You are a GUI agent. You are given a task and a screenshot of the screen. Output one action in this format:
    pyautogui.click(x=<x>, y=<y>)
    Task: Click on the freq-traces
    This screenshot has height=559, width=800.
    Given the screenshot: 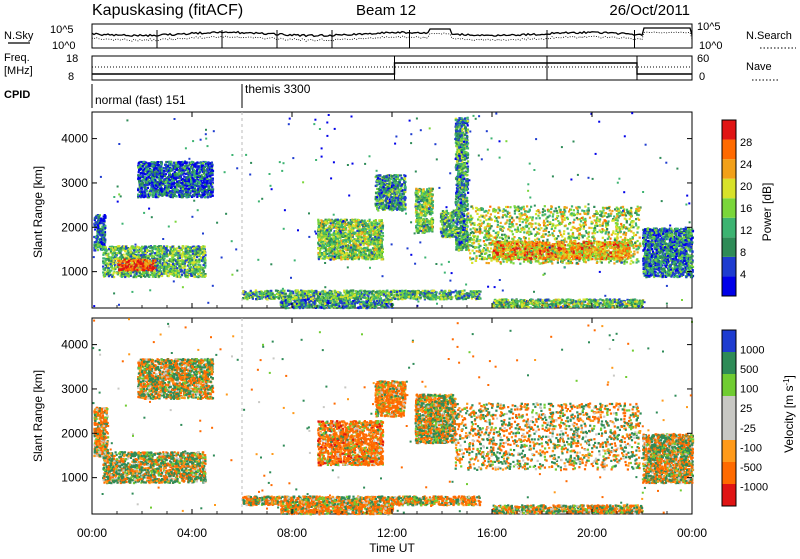 What is the action you would take?
    pyautogui.click(x=392, y=68)
    